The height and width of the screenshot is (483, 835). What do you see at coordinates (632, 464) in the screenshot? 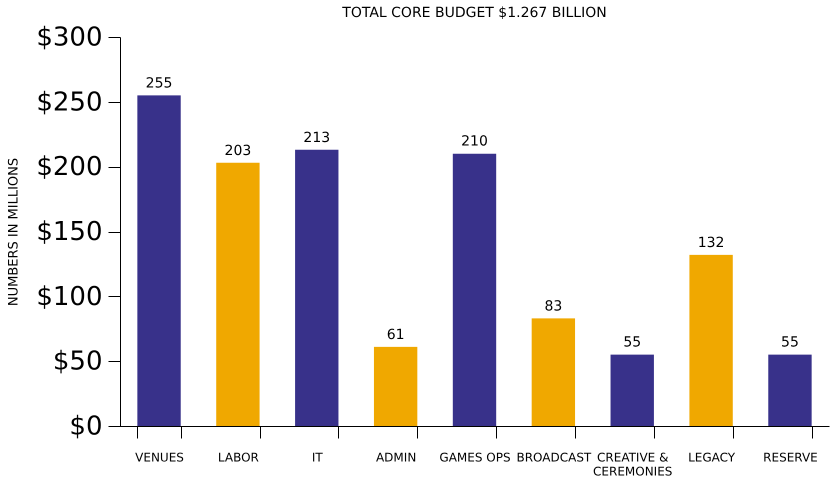
I see `x-tick-label: CREATIVE & CEREMONIES` at bounding box center [632, 464].